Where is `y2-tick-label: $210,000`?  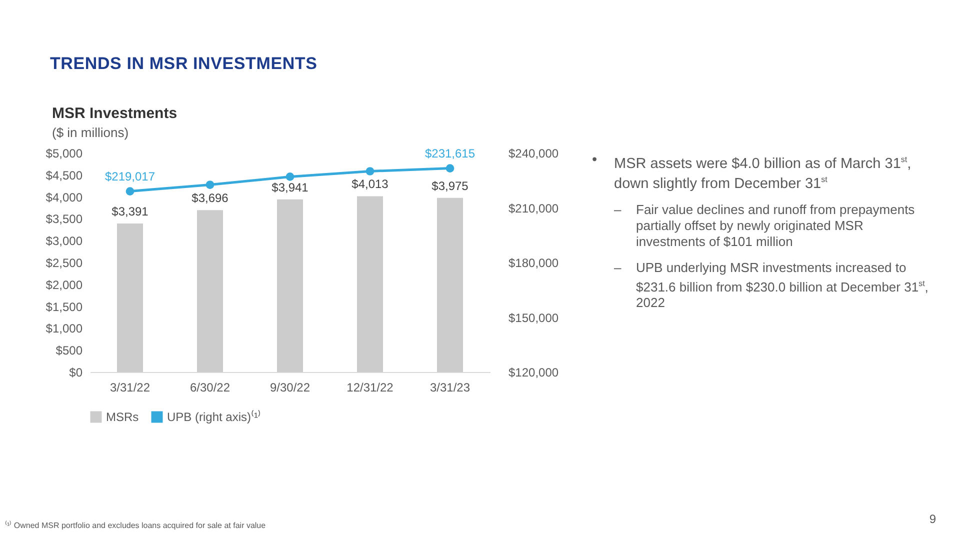 y2-tick-label: $210,000 is located at coordinates (533, 208).